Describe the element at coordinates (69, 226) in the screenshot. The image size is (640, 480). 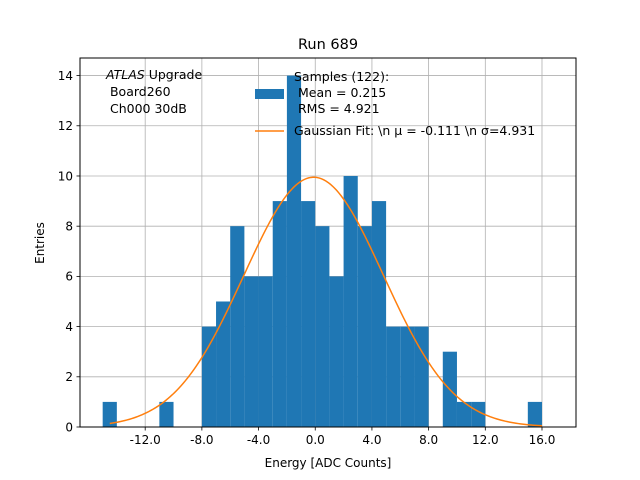
I see `y-tick-label: 8` at that location.